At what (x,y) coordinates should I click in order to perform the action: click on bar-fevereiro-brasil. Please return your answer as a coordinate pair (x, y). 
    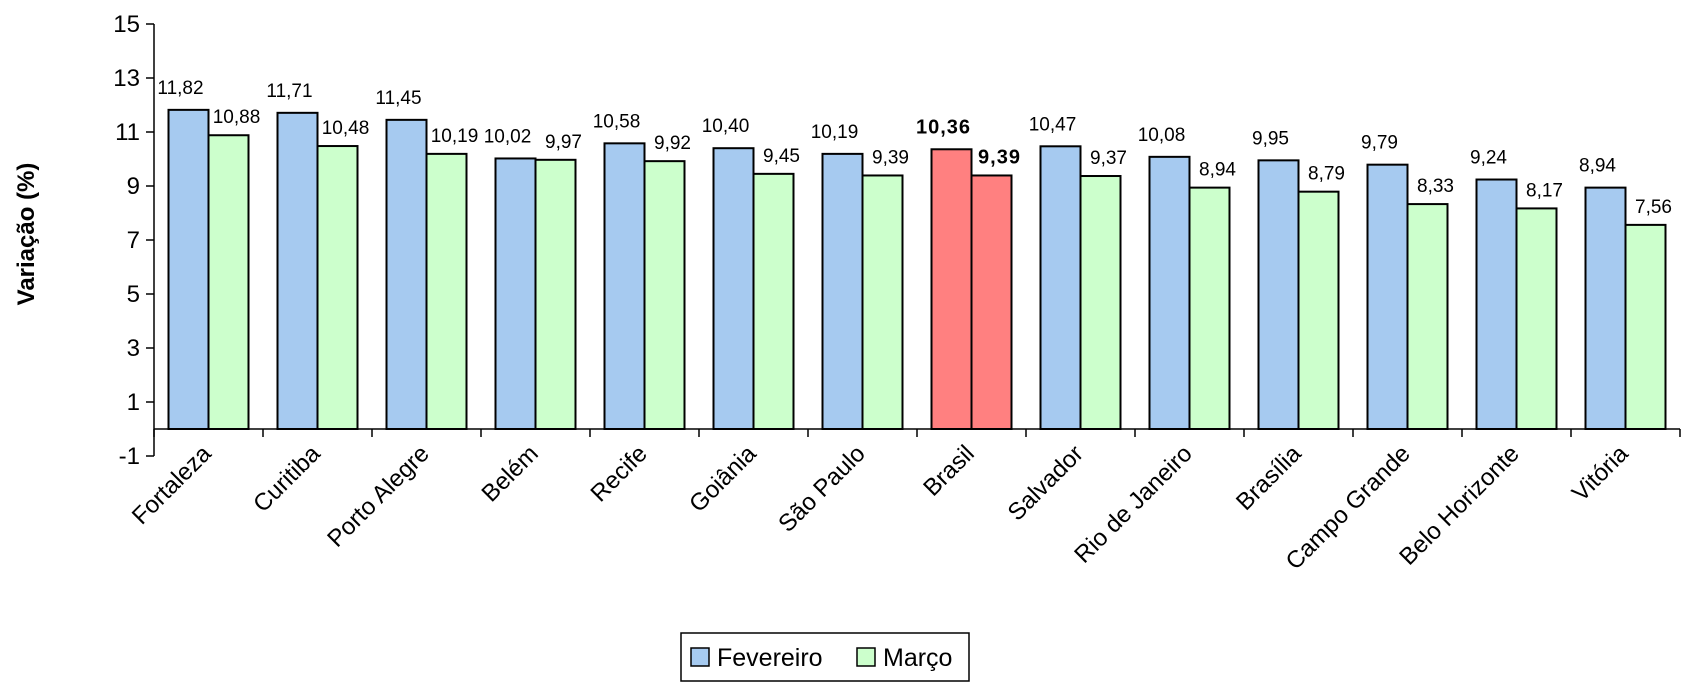
    Looking at the image, I should click on (951, 289).